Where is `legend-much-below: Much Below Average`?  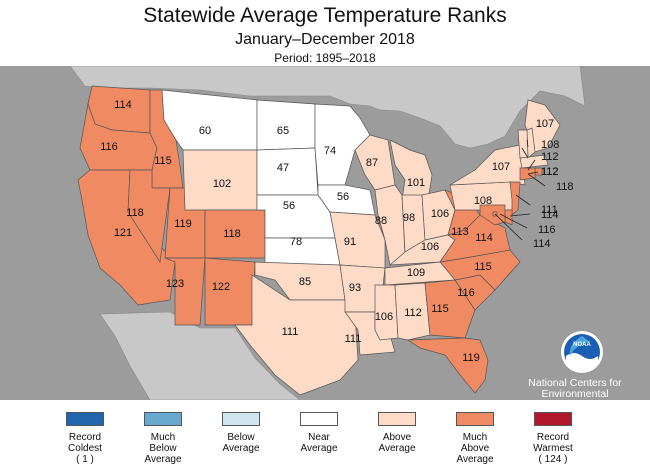 legend-much-below: Much Below Average is located at coordinates (163, 438).